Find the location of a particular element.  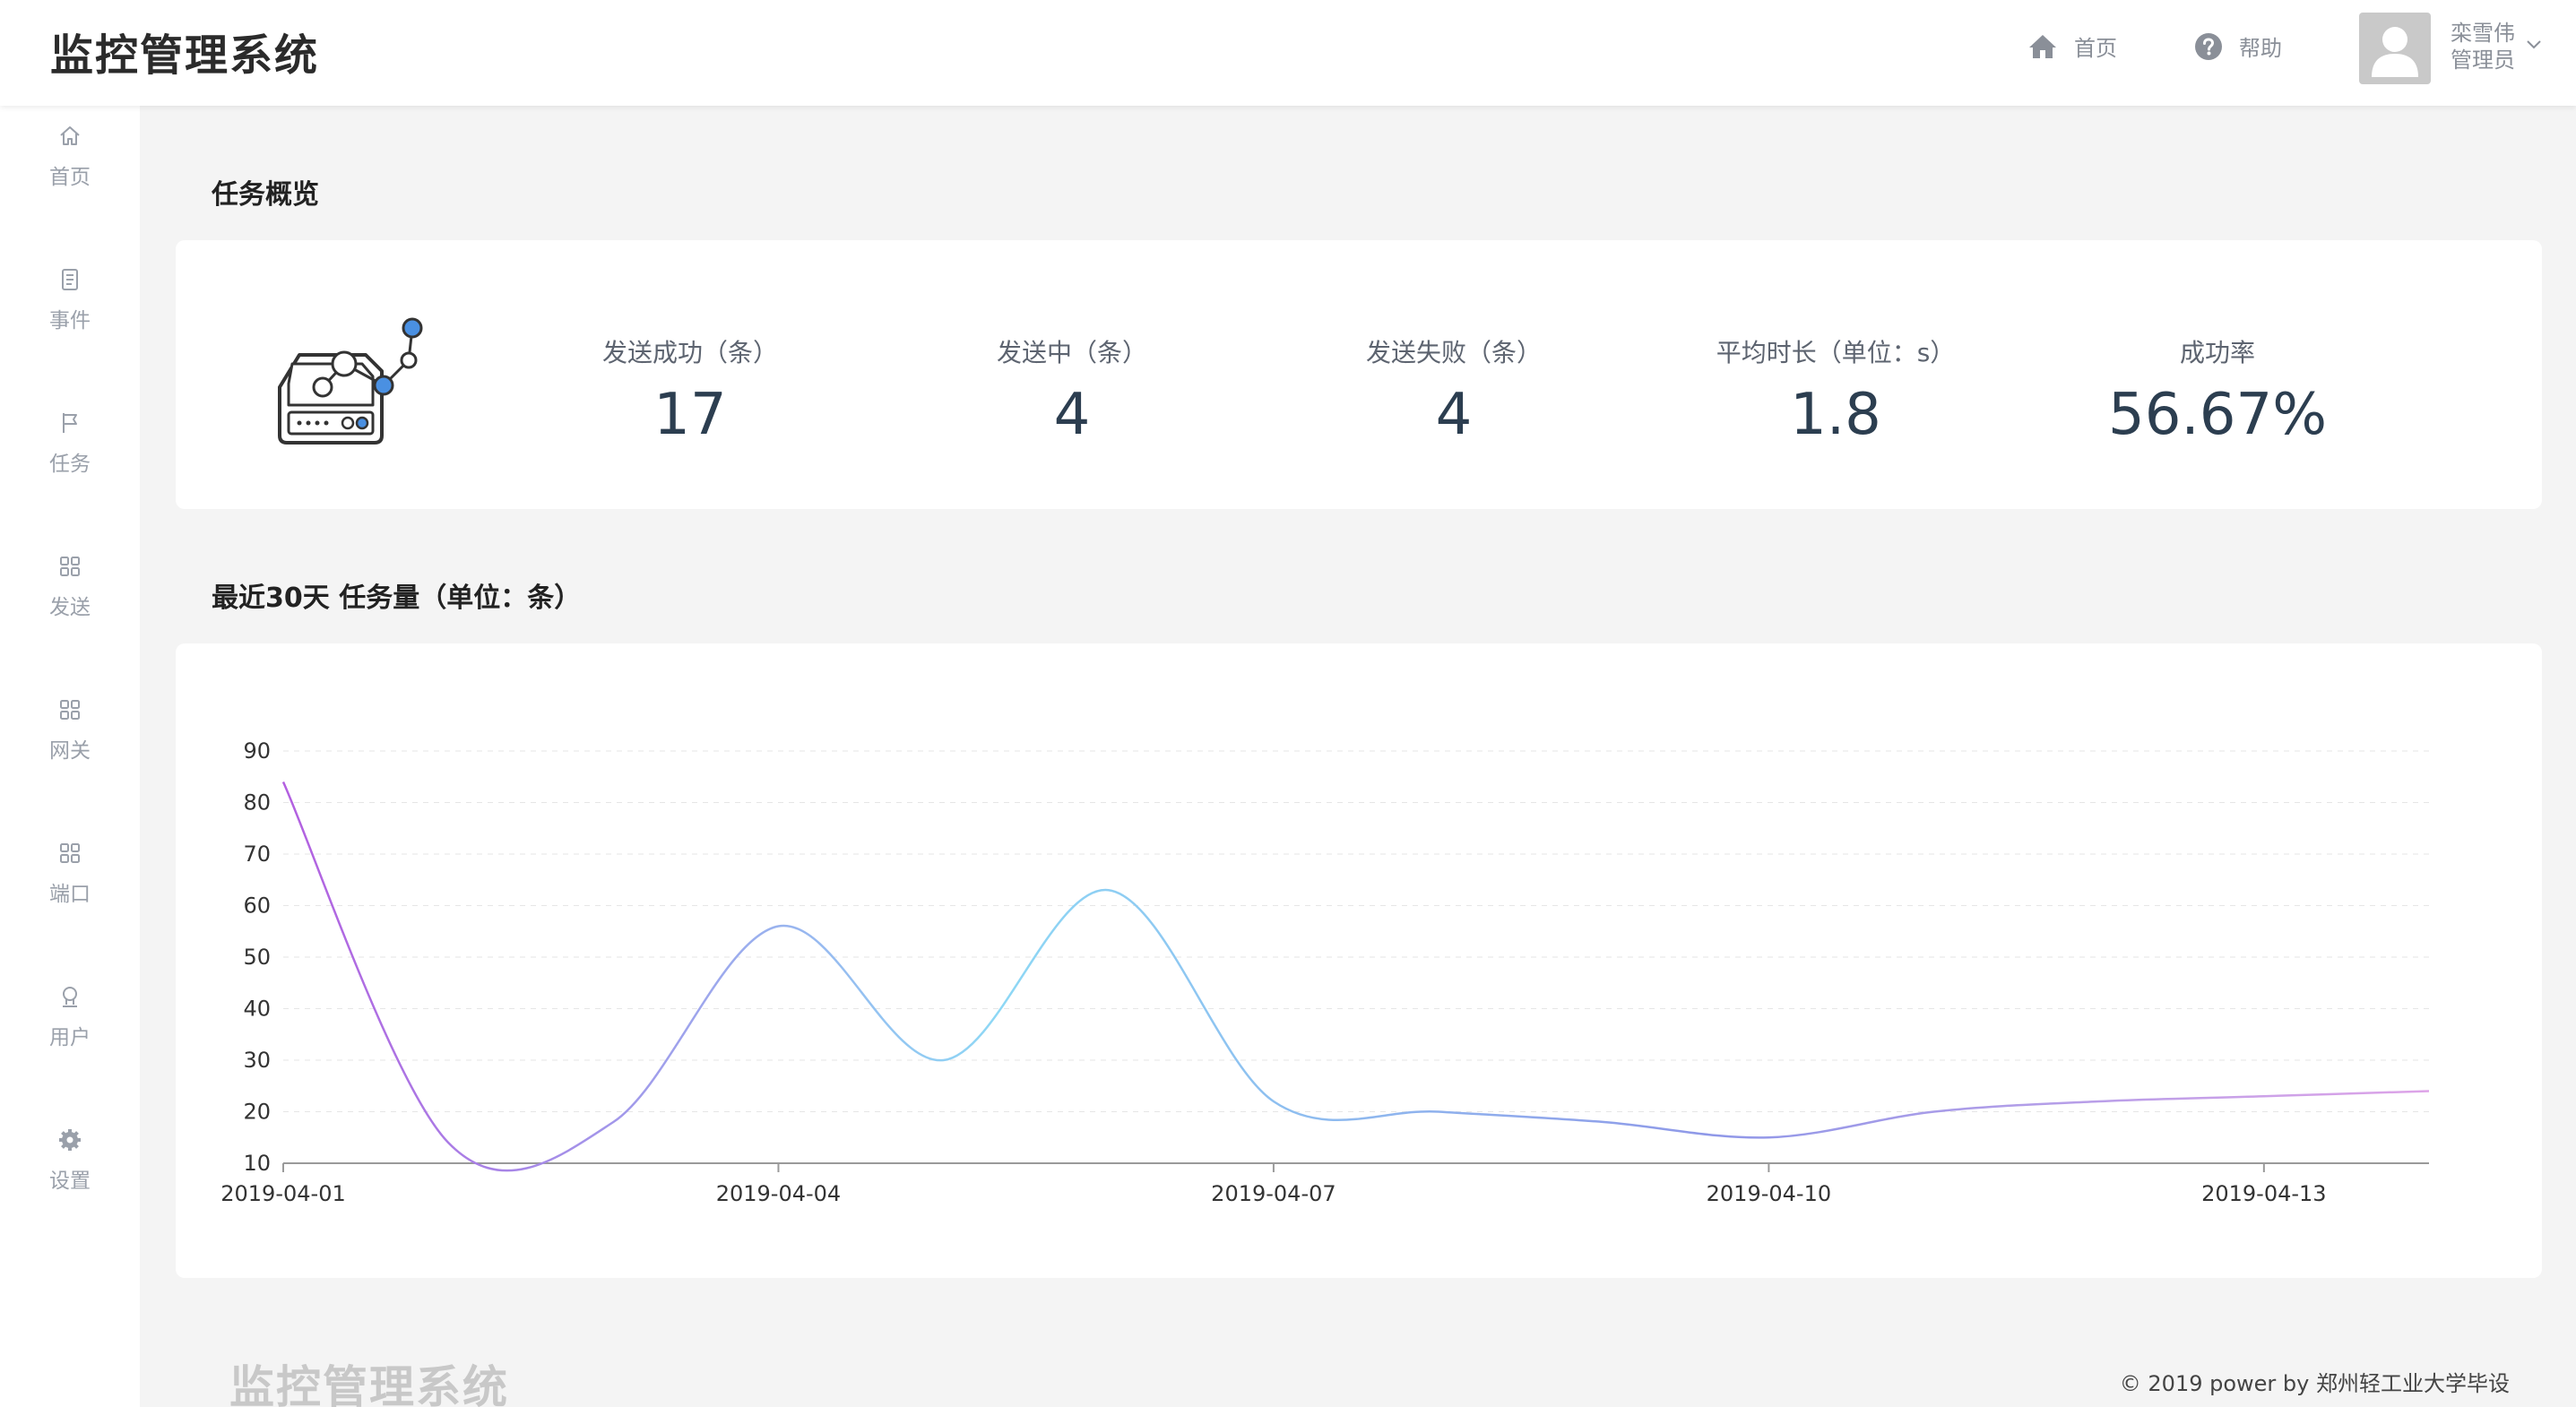

stat-send-success: 发送成功（条） 17 is located at coordinates (690, 390).